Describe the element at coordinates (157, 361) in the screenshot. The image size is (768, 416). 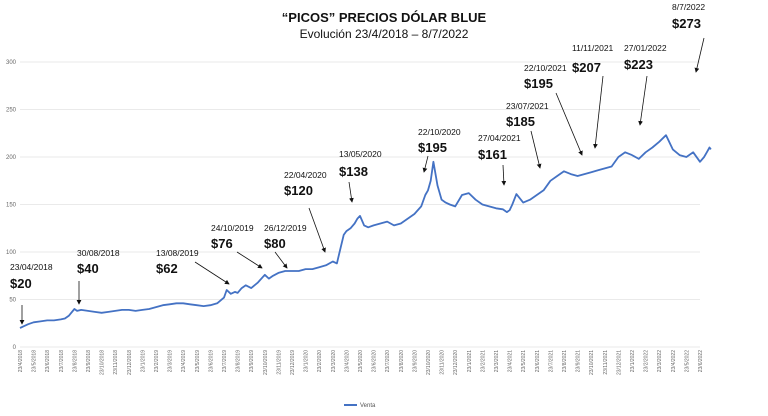
I see `x-tick-label: 23/2/2019` at that location.